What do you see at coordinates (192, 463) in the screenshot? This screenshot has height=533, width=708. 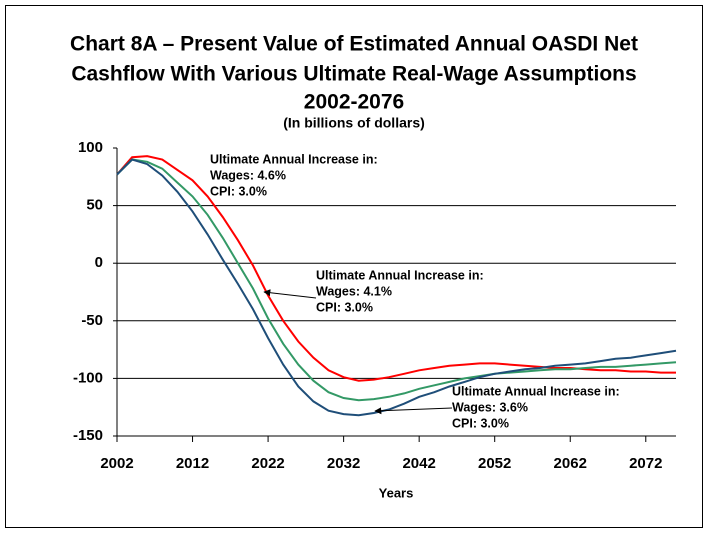 I see `x-tick-label: 2012` at bounding box center [192, 463].